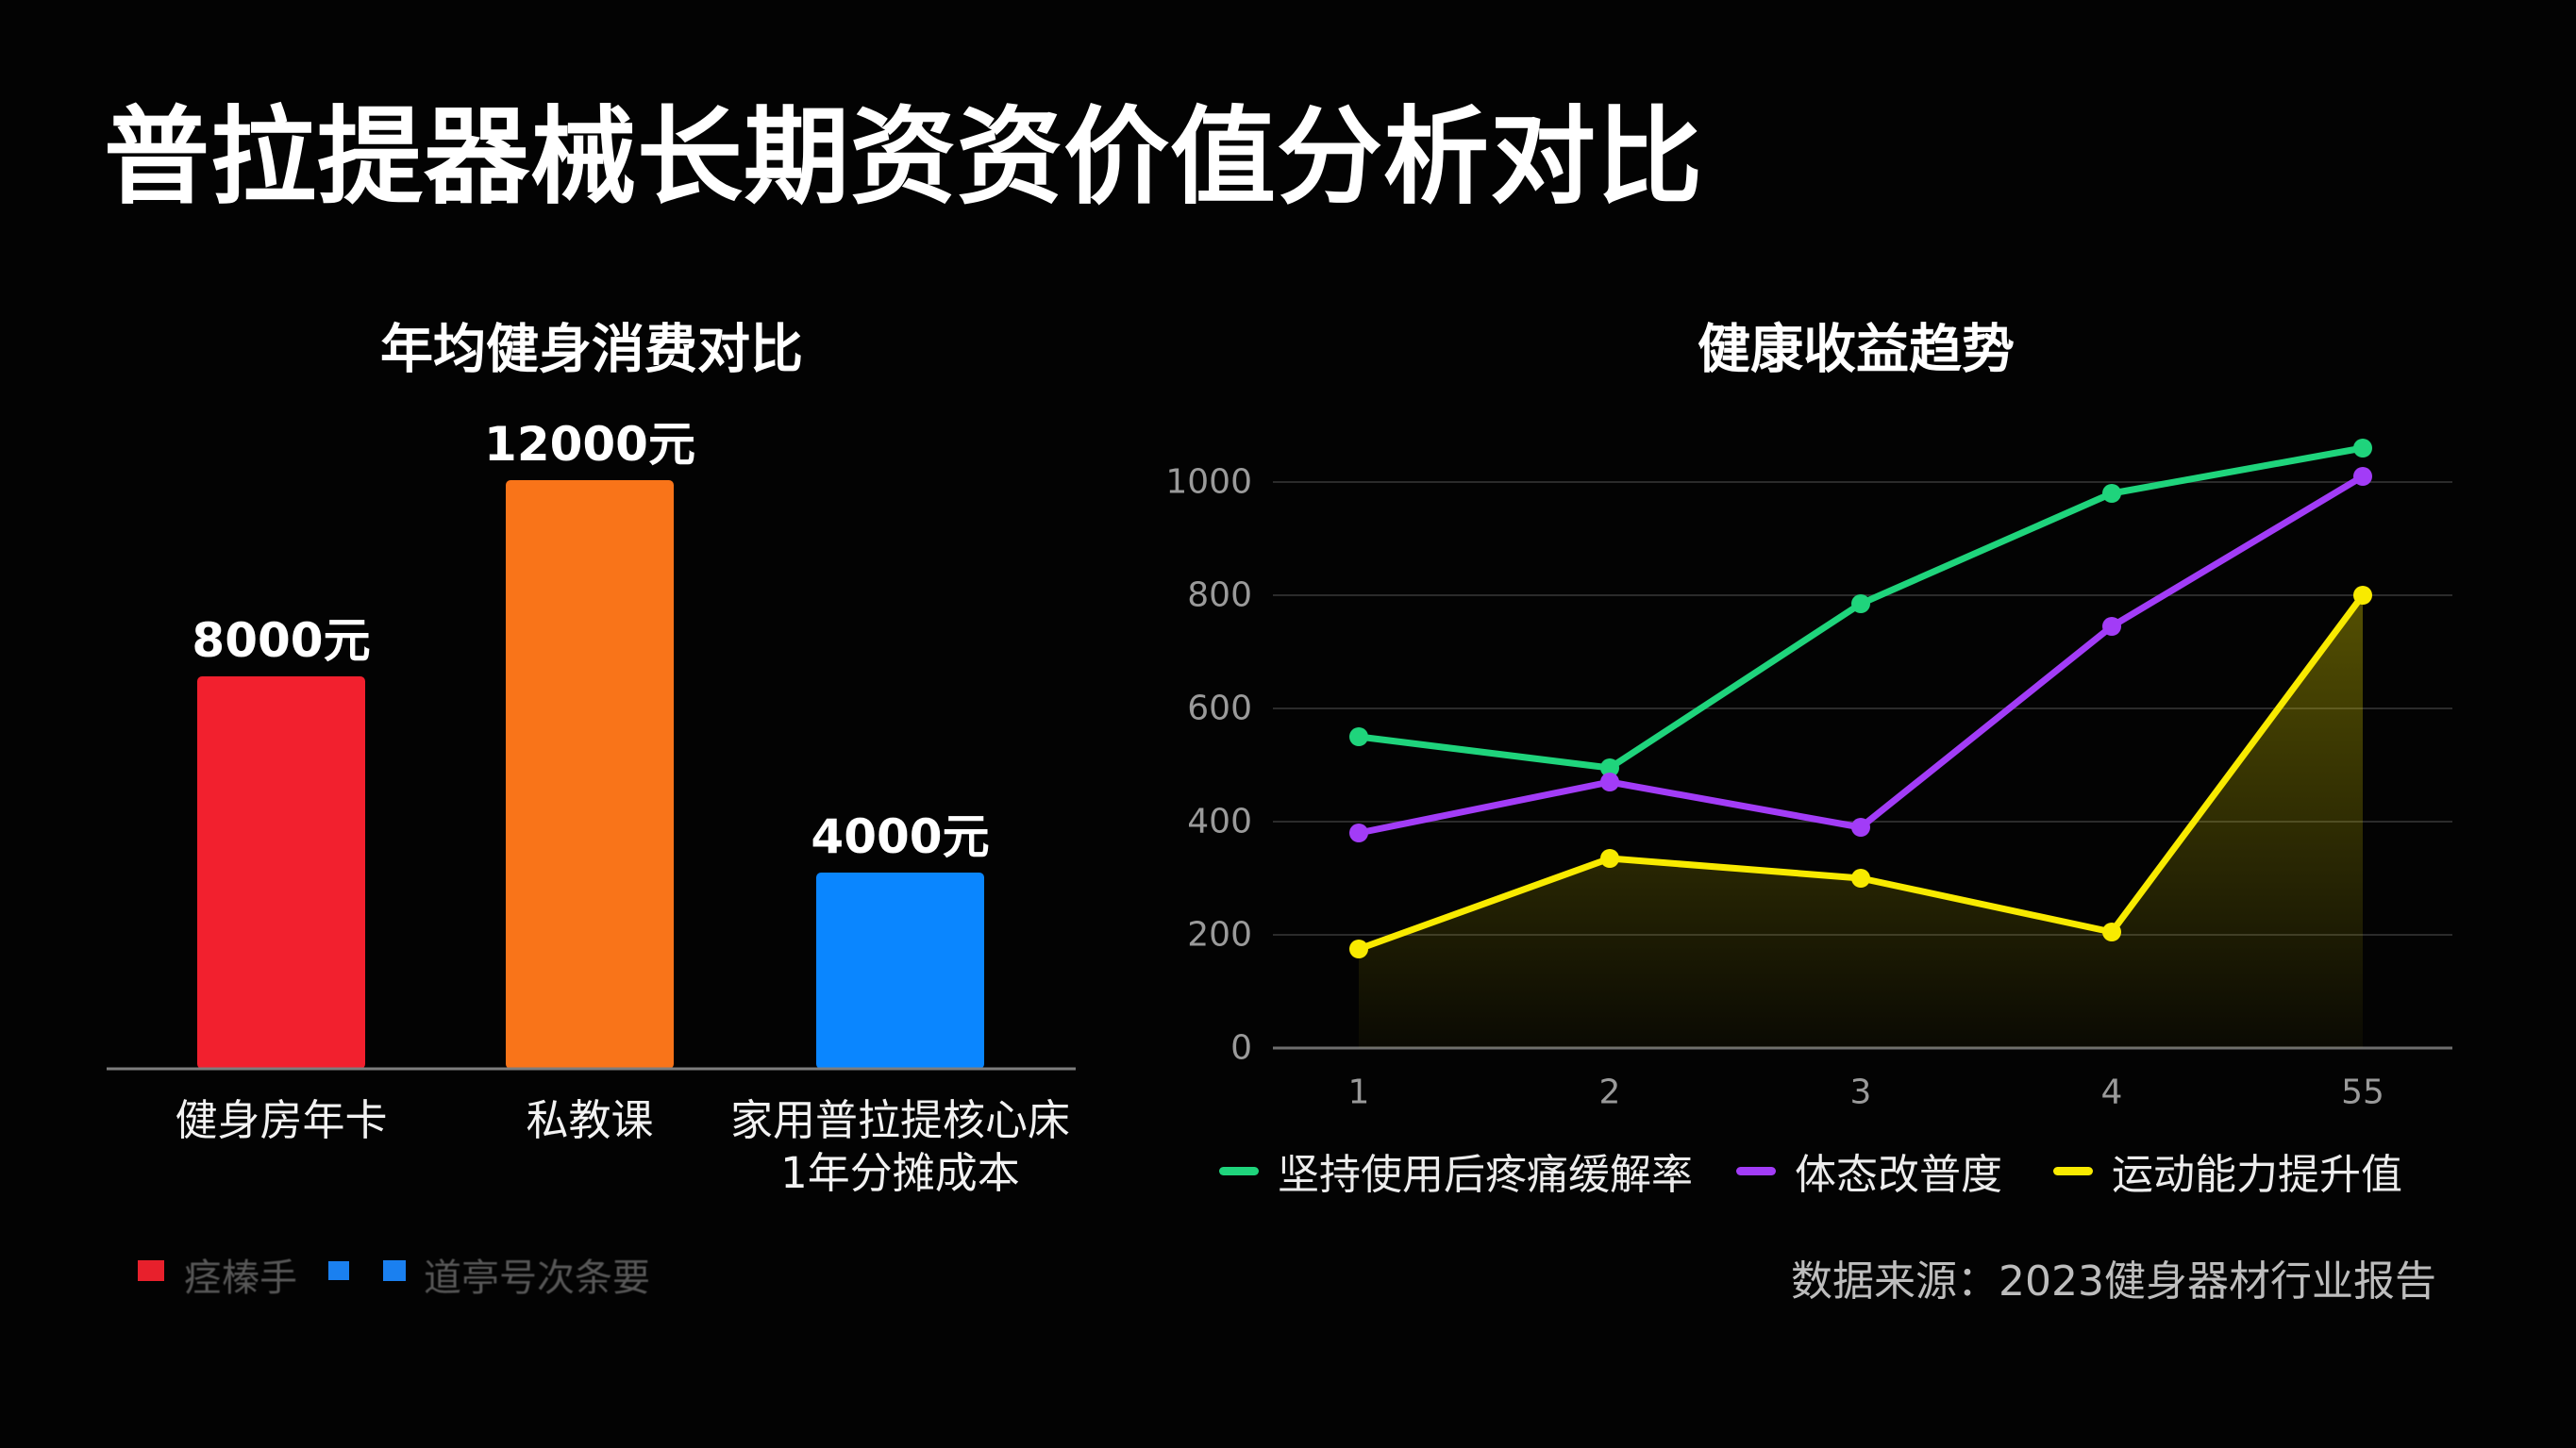 The height and width of the screenshot is (1448, 2576). I want to click on legend-item: 坚持使用后疼痛缓解率, so click(1456, 1170).